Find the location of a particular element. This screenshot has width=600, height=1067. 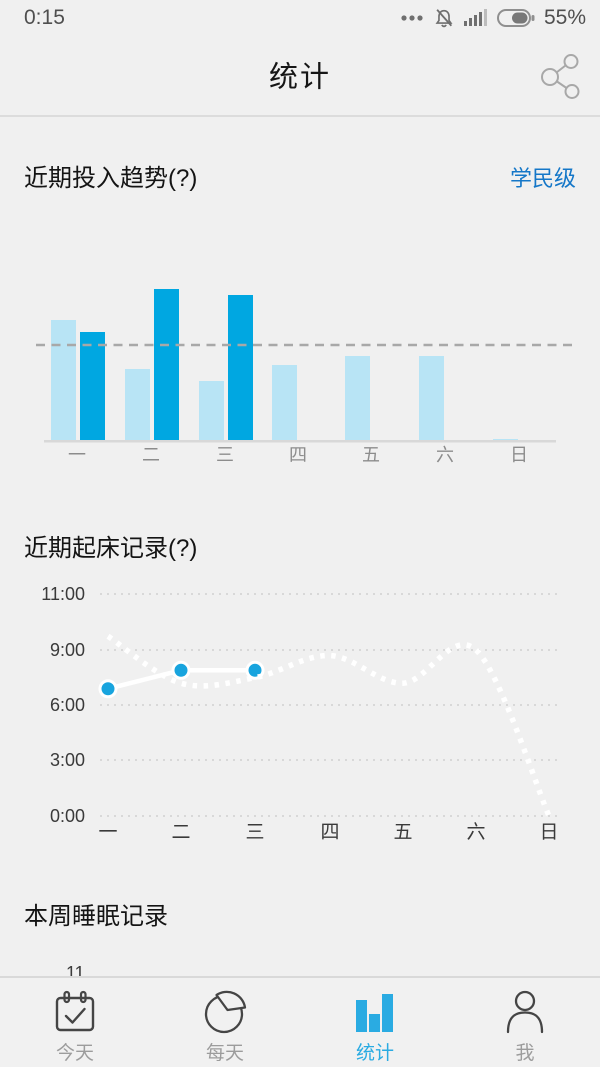

line-x-tick-二: 二 is located at coordinates (180, 832).